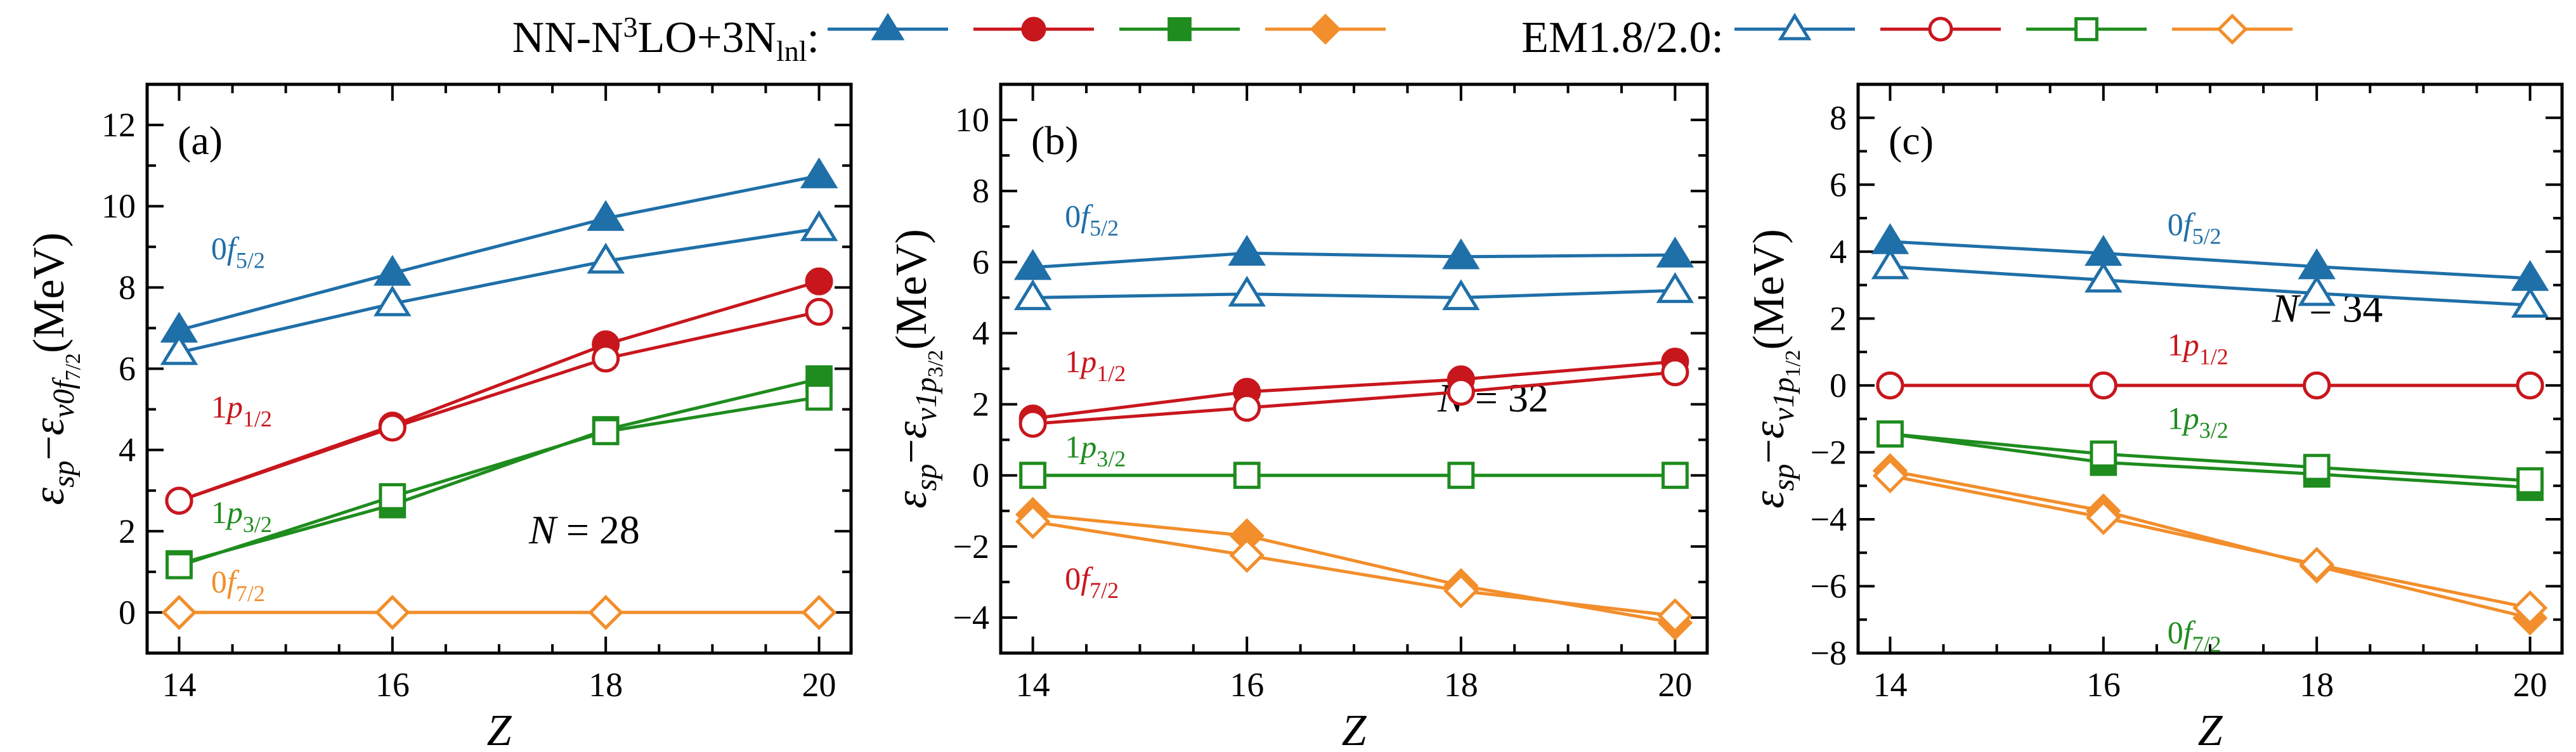 The image size is (2576, 752). What do you see at coordinates (1034, 29) in the screenshot?
I see `legend-marker-p12-nn` at bounding box center [1034, 29].